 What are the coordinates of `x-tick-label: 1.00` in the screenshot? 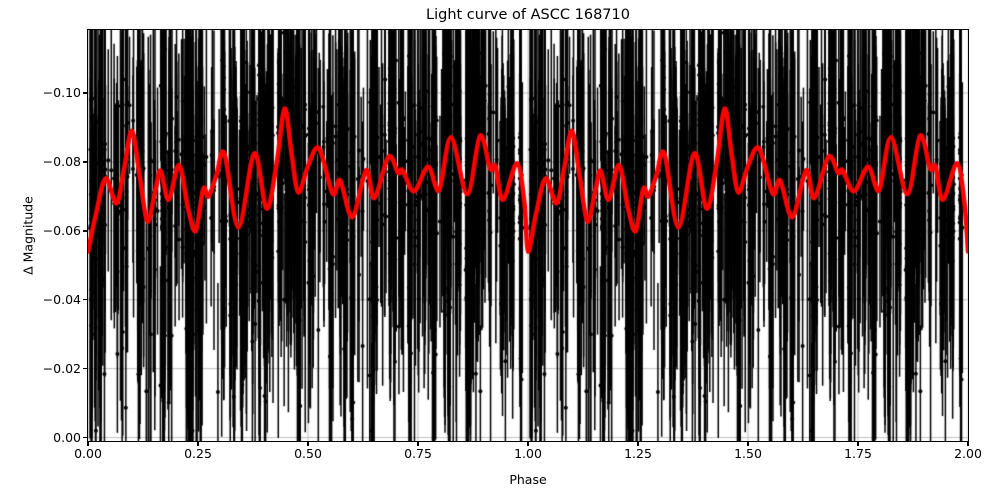 It's located at (528, 453).